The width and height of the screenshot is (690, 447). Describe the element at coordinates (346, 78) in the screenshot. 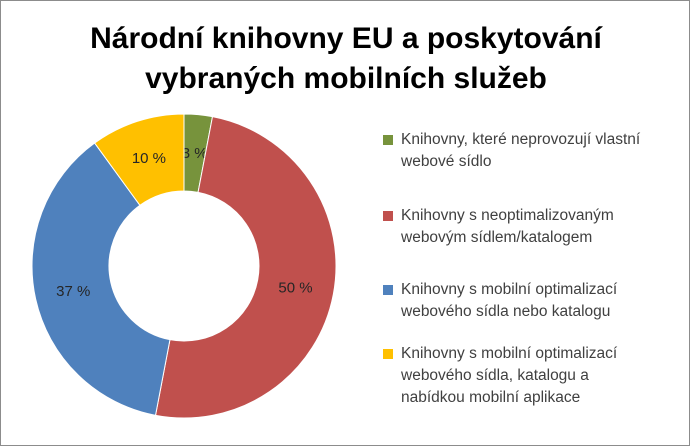

I see `chart-title-line: vybraných mobilních služeb` at that location.